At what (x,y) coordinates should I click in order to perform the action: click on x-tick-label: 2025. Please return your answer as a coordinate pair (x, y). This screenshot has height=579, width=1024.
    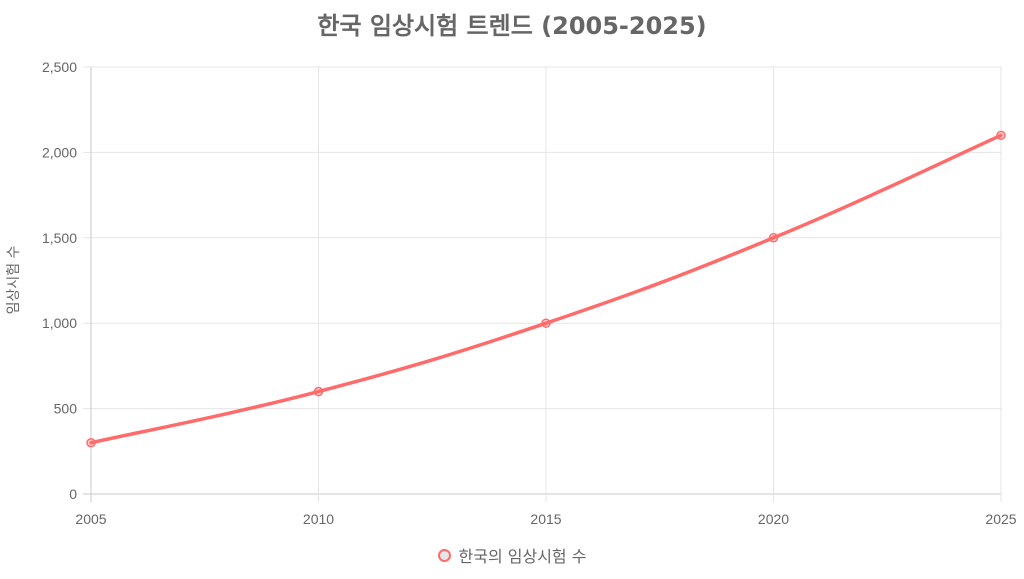
    Looking at the image, I should click on (1000, 519).